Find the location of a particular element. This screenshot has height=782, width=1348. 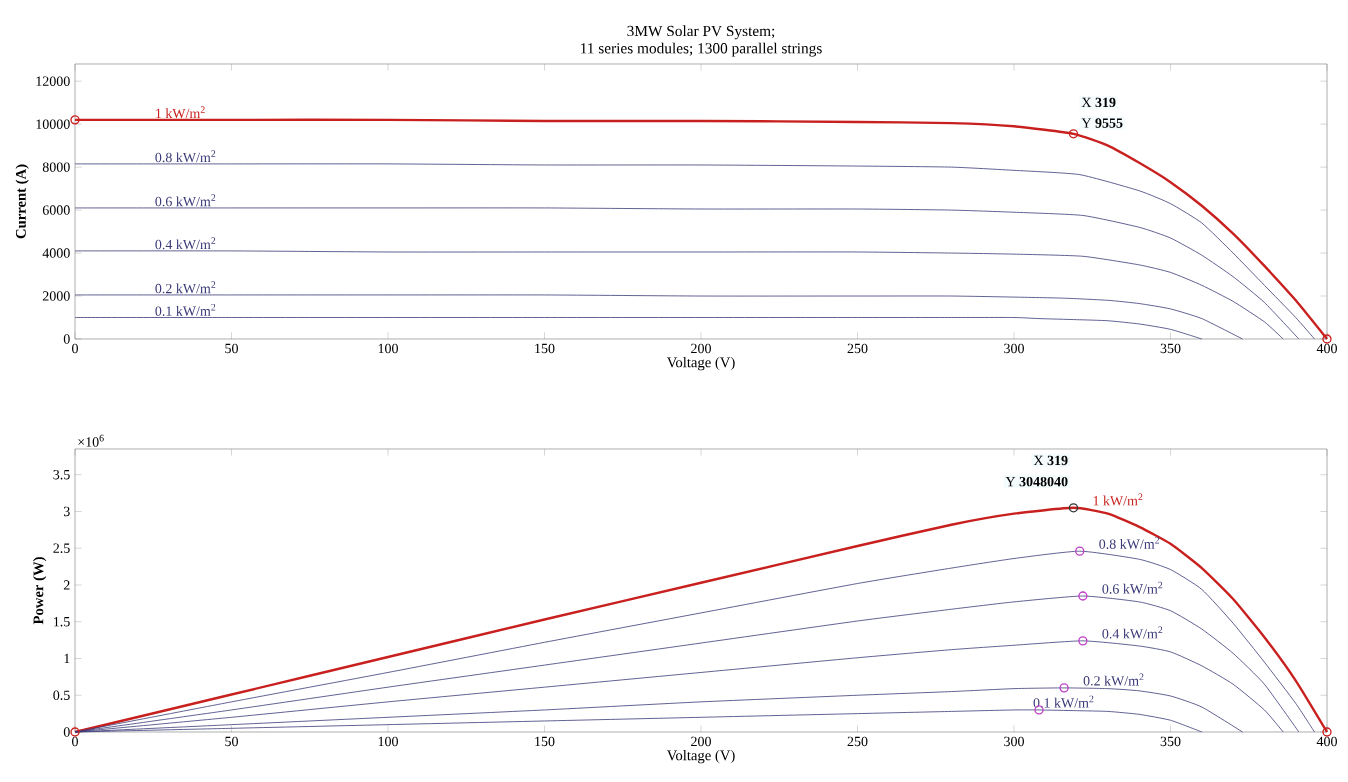

y-axis-title: Current (A) is located at coordinates (22, 201).